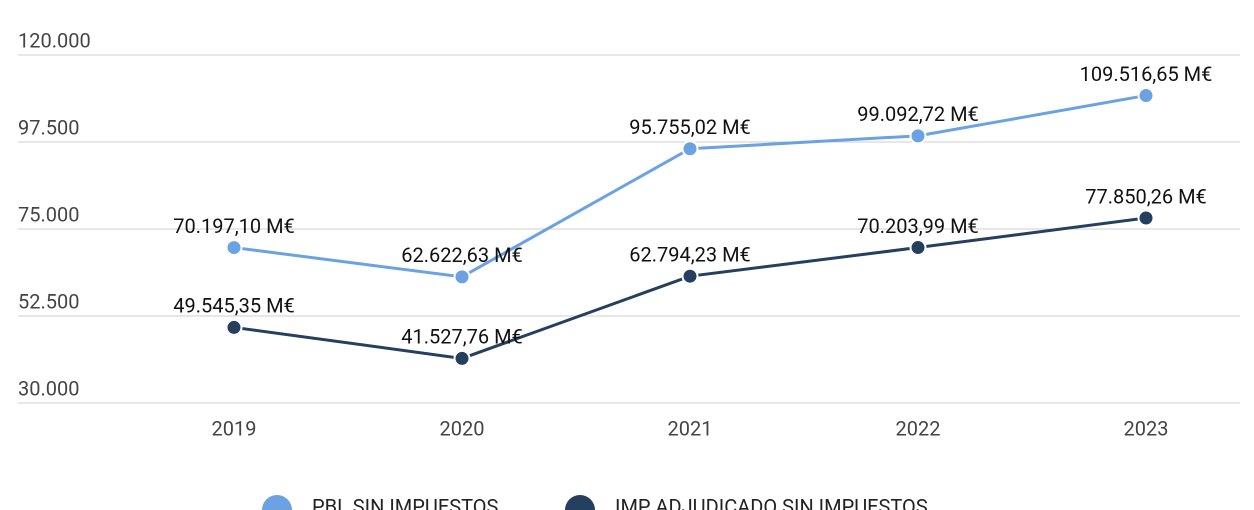 The height and width of the screenshot is (510, 1254). I want to click on y-tick-label: 120.000, so click(54, 40).